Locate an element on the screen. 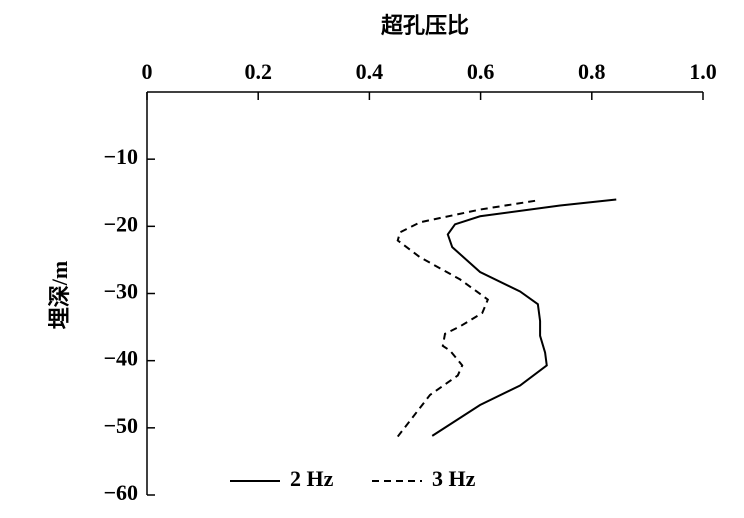 The image size is (744, 518). y-axis-label: 埋深/m is located at coordinates (59, 295).